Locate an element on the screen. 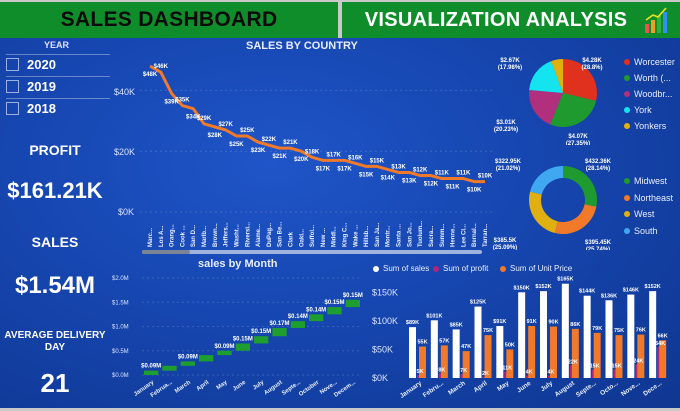  year-option-2020: 2020 is located at coordinates (58, 64).